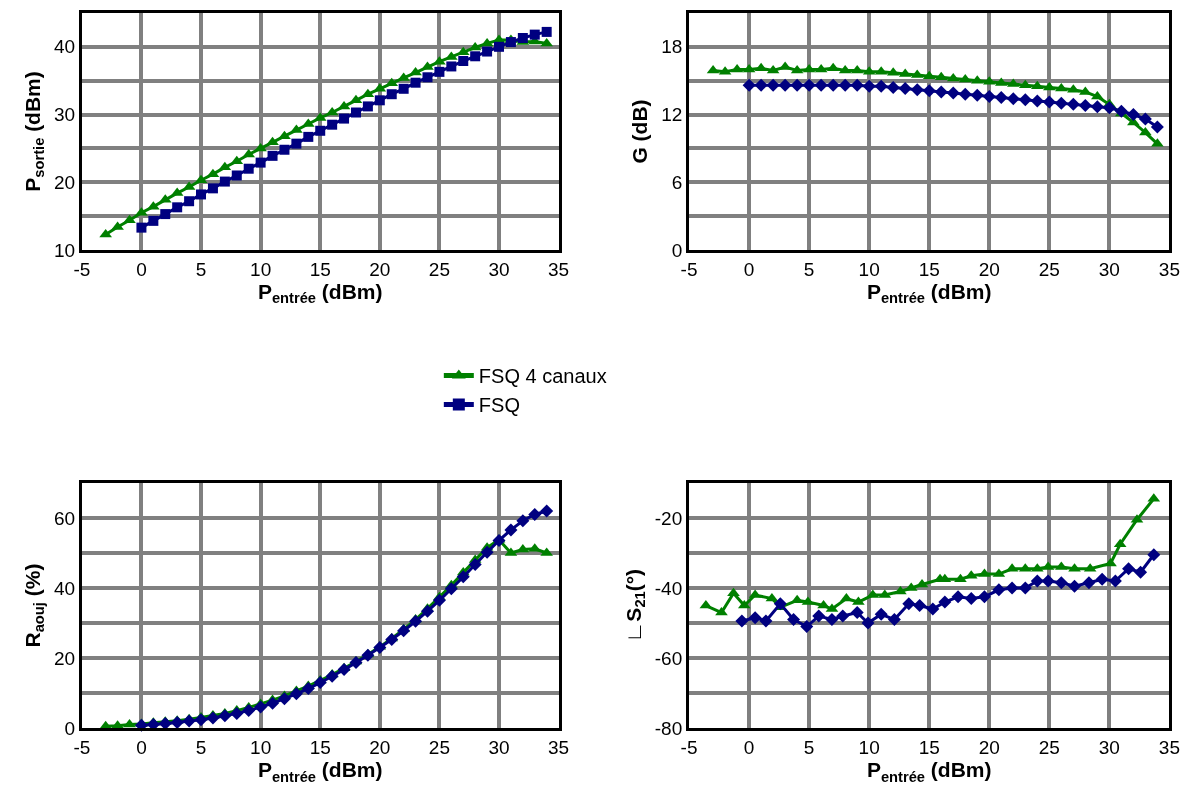 This screenshot has width=1186, height=809. Describe the element at coordinates (64, 588) in the screenshot. I see `y-tick-label: 40` at that location.